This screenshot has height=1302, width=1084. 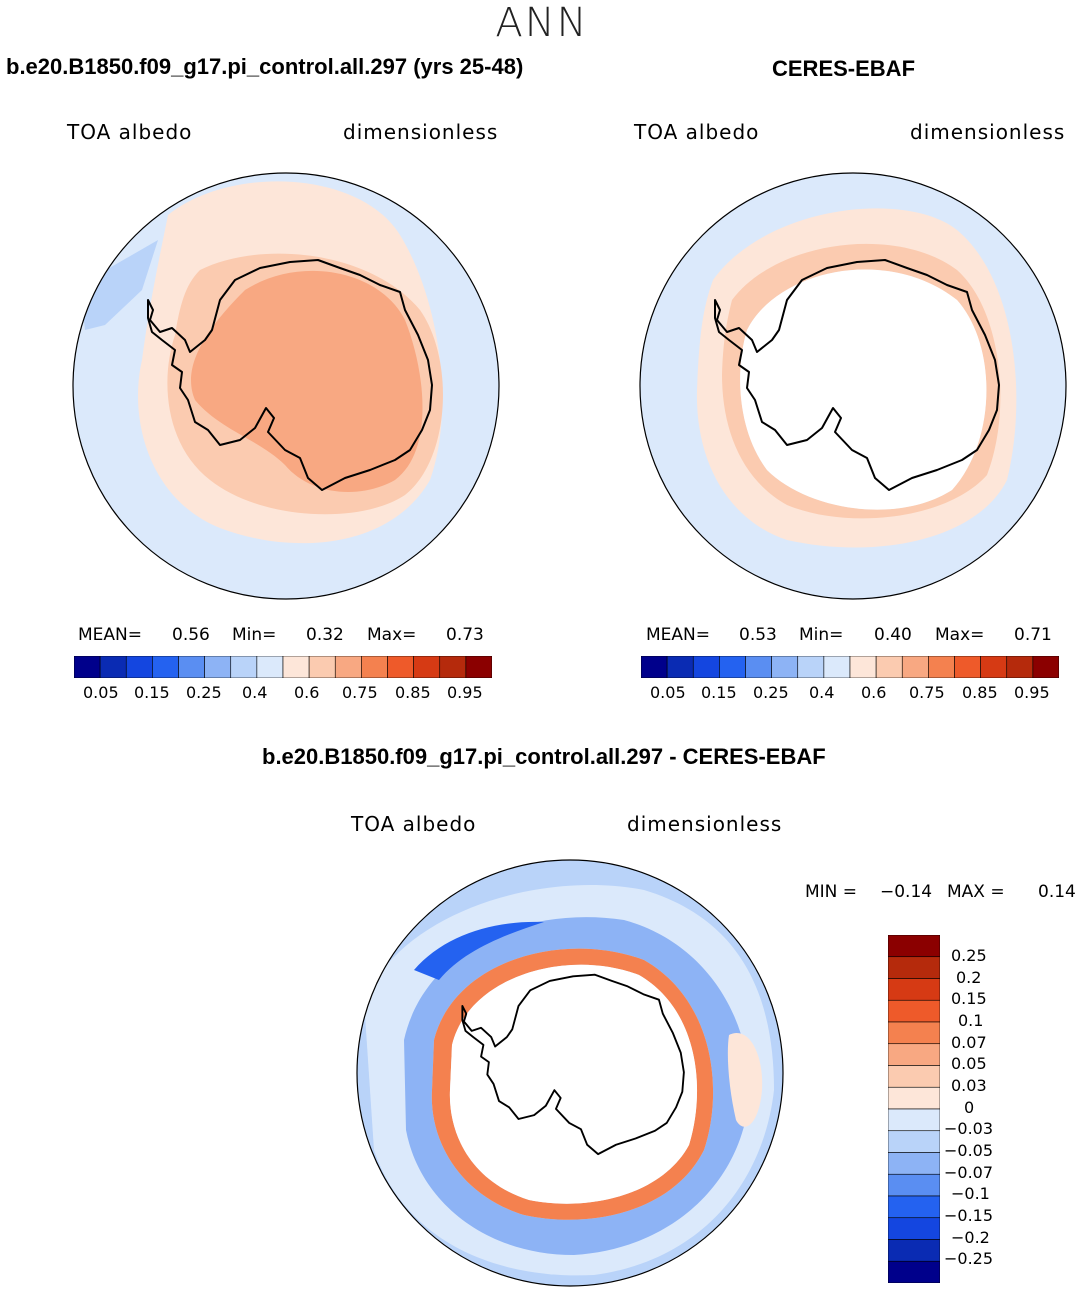 What do you see at coordinates (307, 692) in the screenshot?
I see `model-cbar-tick: 0.6` at bounding box center [307, 692].